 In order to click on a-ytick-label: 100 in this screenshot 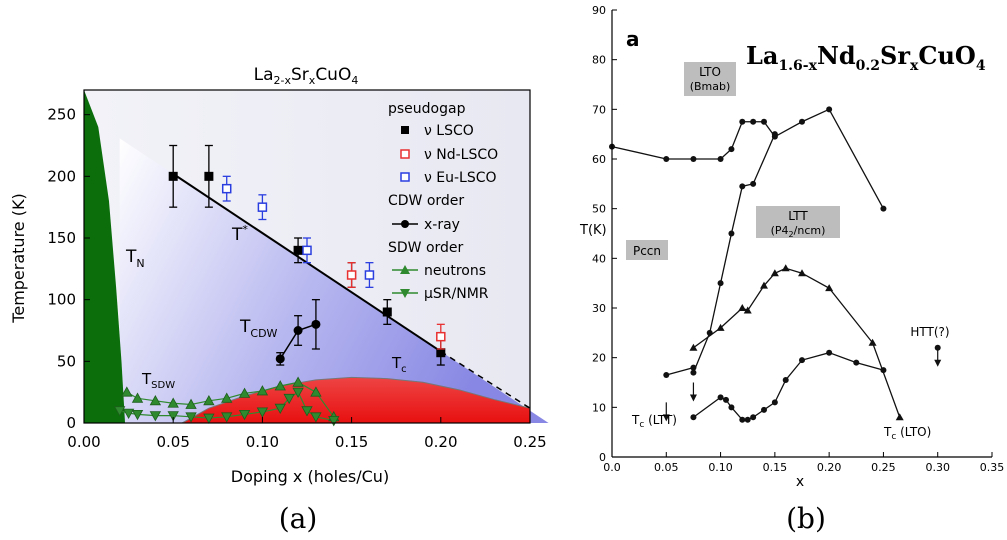, I will do `click(61, 300)`.